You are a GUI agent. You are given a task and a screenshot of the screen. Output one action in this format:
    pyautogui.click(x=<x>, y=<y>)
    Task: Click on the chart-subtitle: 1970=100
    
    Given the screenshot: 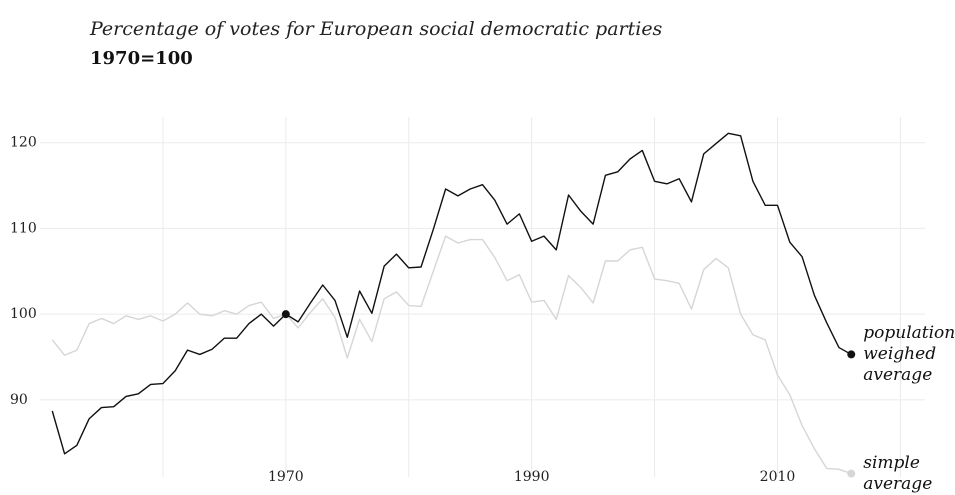 What is the action you would take?
    pyautogui.click(x=141, y=58)
    